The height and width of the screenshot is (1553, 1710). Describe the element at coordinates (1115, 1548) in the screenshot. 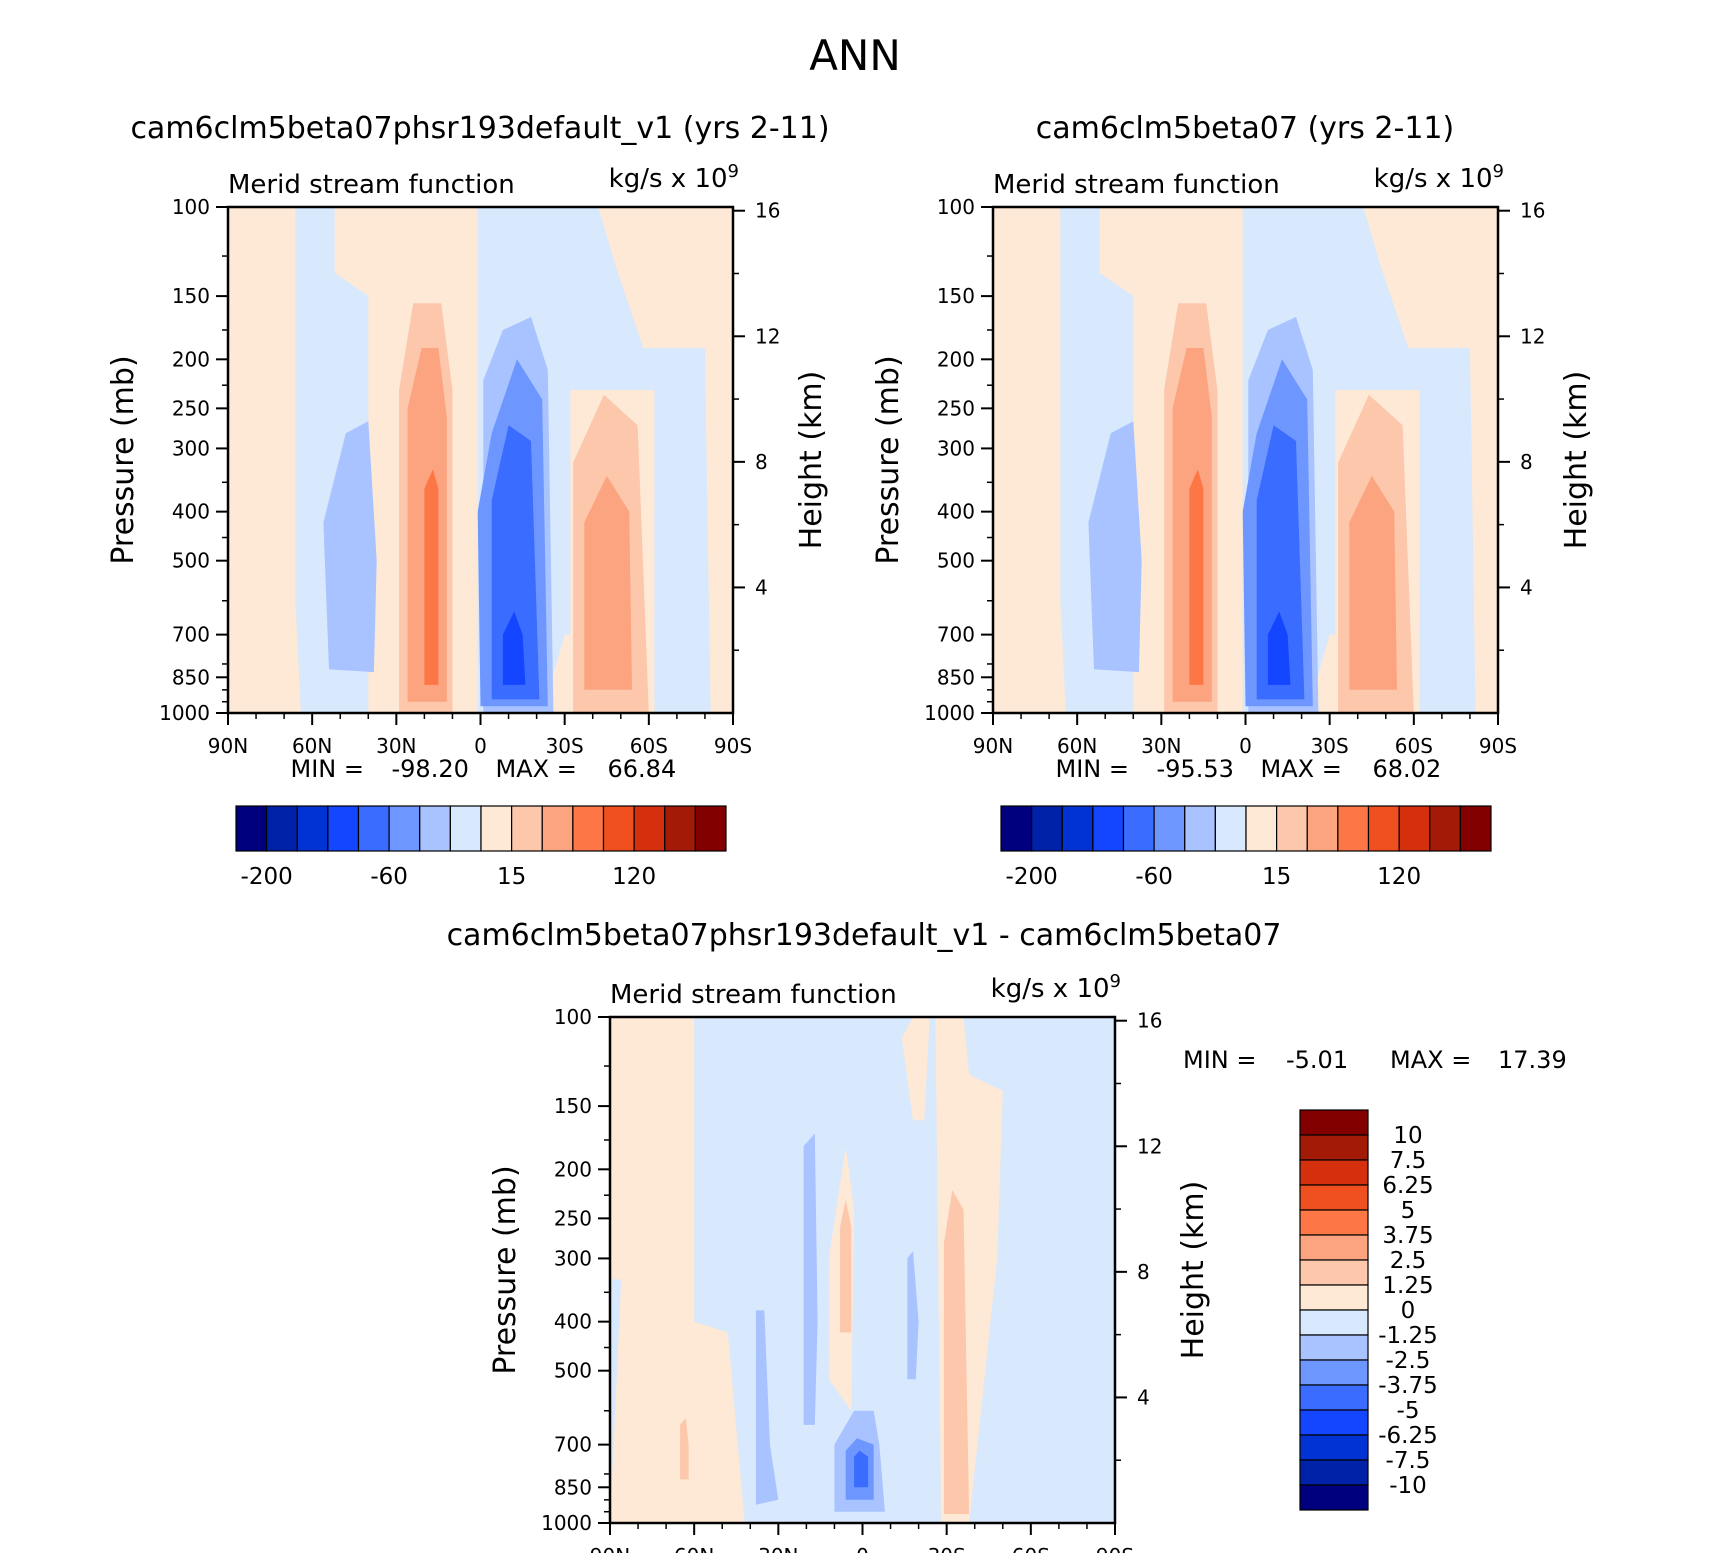

I see `lat-tick-label: 90S` at that location.